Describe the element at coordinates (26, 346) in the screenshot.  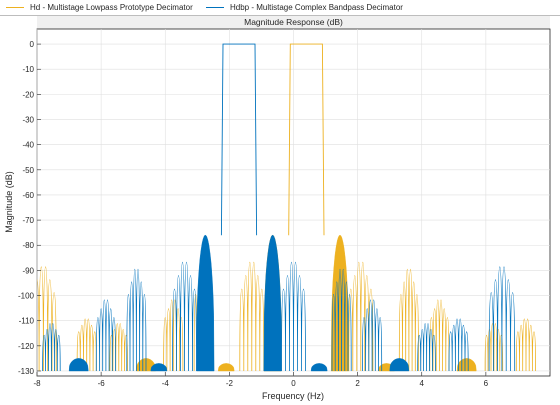
I see `y-tick-label: -120` at that location.